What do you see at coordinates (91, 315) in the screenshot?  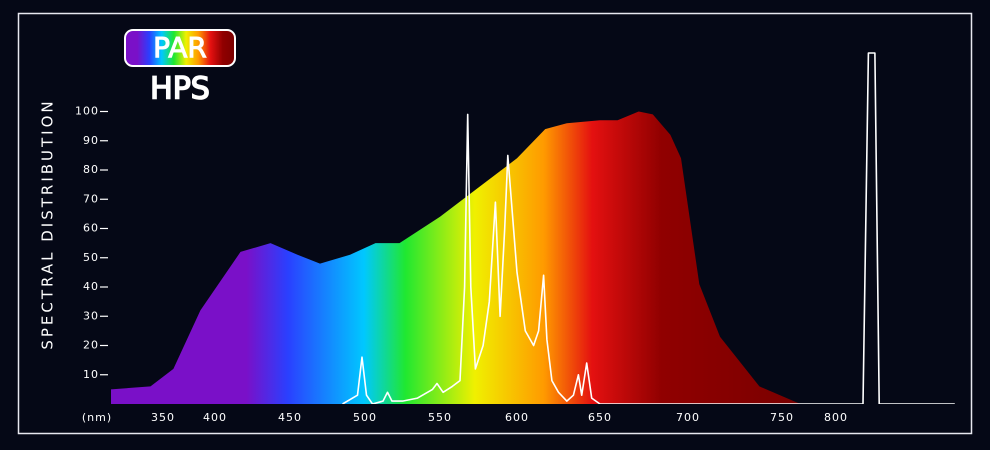 I see `y-tick-label: 30` at bounding box center [91, 315].